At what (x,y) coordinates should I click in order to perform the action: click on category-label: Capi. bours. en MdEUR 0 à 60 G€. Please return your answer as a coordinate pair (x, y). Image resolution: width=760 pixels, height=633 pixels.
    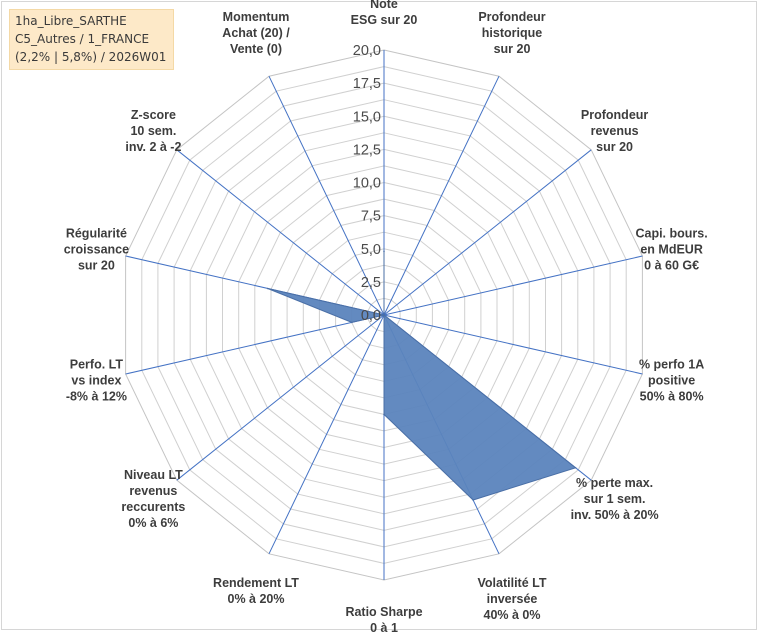
    Looking at the image, I should click on (671, 249).